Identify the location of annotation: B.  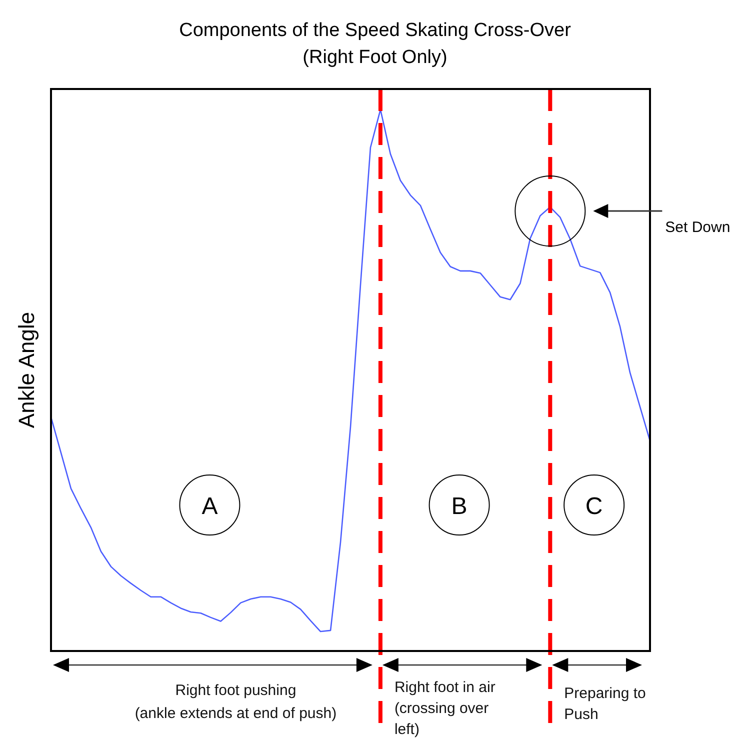
(459, 506).